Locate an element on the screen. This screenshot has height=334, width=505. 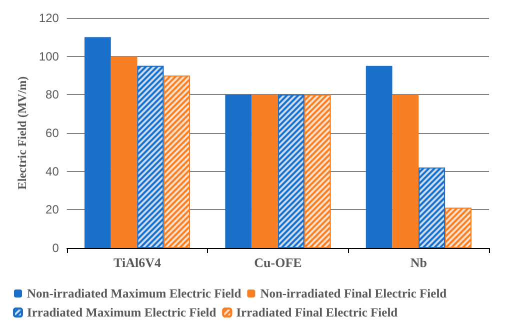
legend-label: Non-irradiated Final Electric Field is located at coordinates (353, 293).